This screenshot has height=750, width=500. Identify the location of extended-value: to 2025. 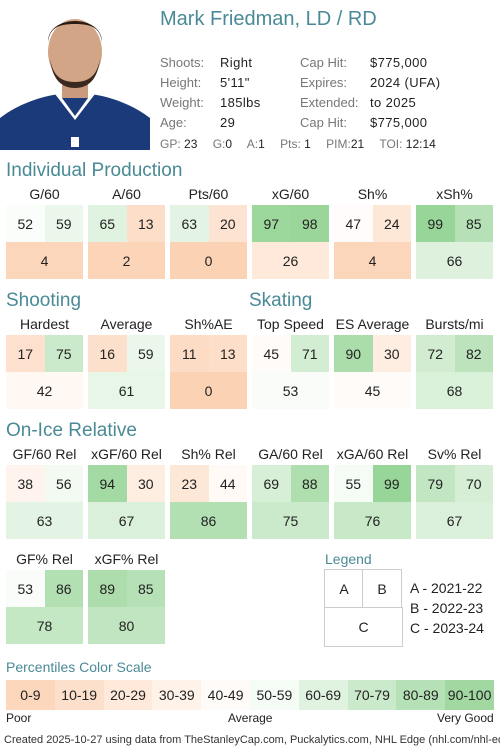
(393, 102).